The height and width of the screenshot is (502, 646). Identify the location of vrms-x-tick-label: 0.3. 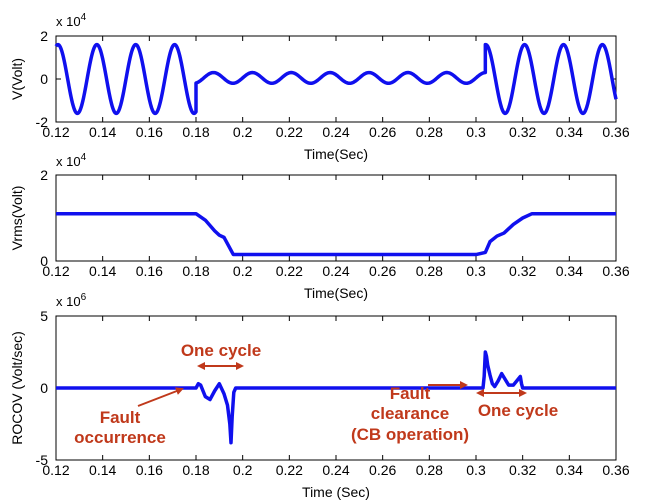
(476, 271).